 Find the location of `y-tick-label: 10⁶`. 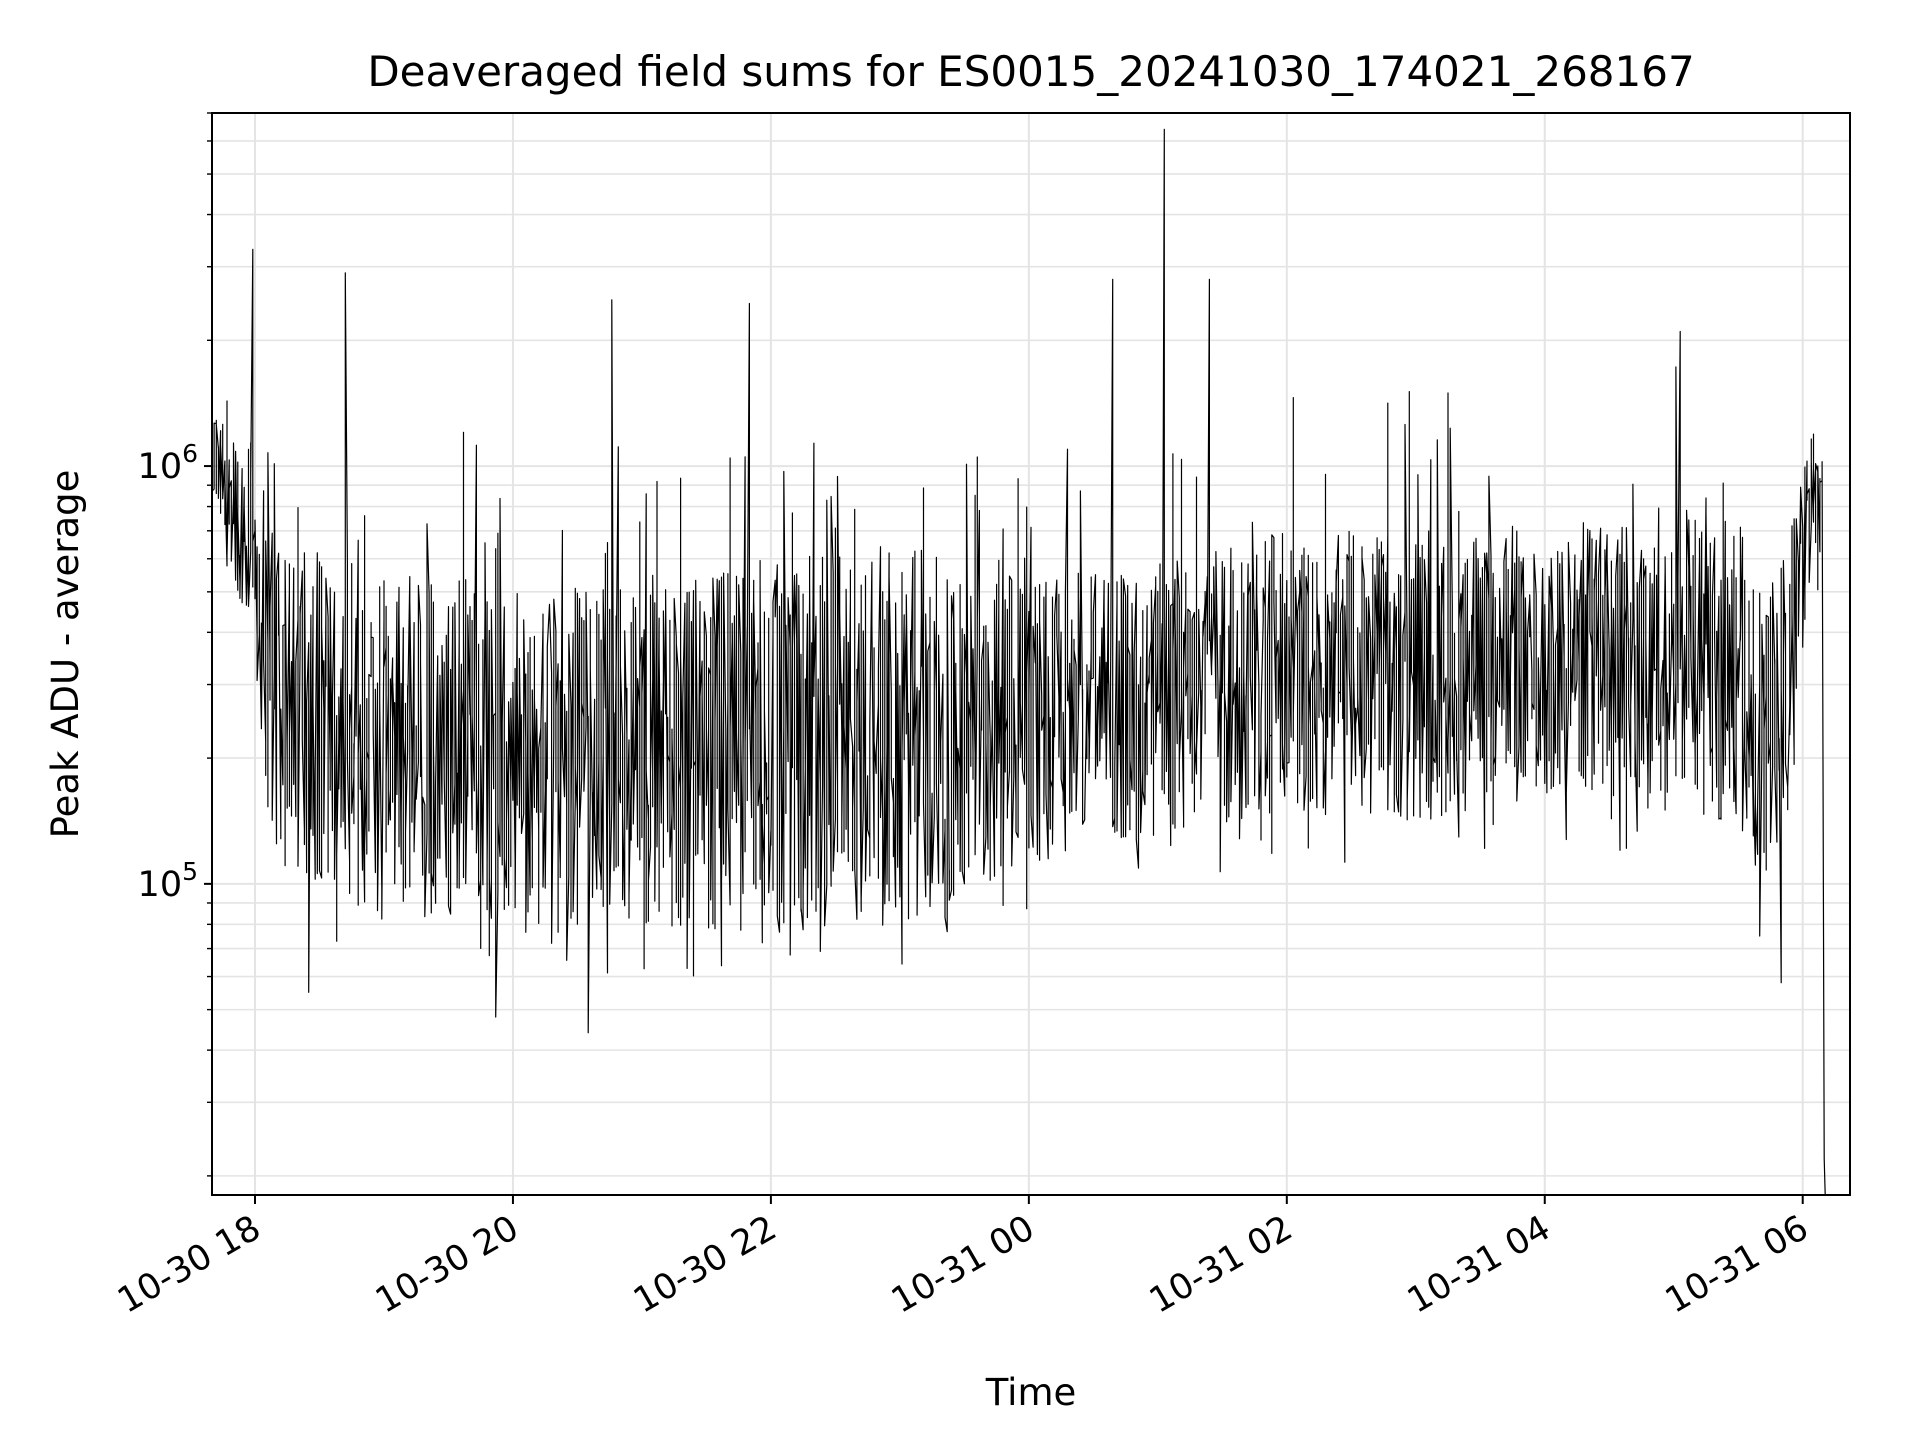

y-tick-label: 10⁶ is located at coordinates (168, 463).